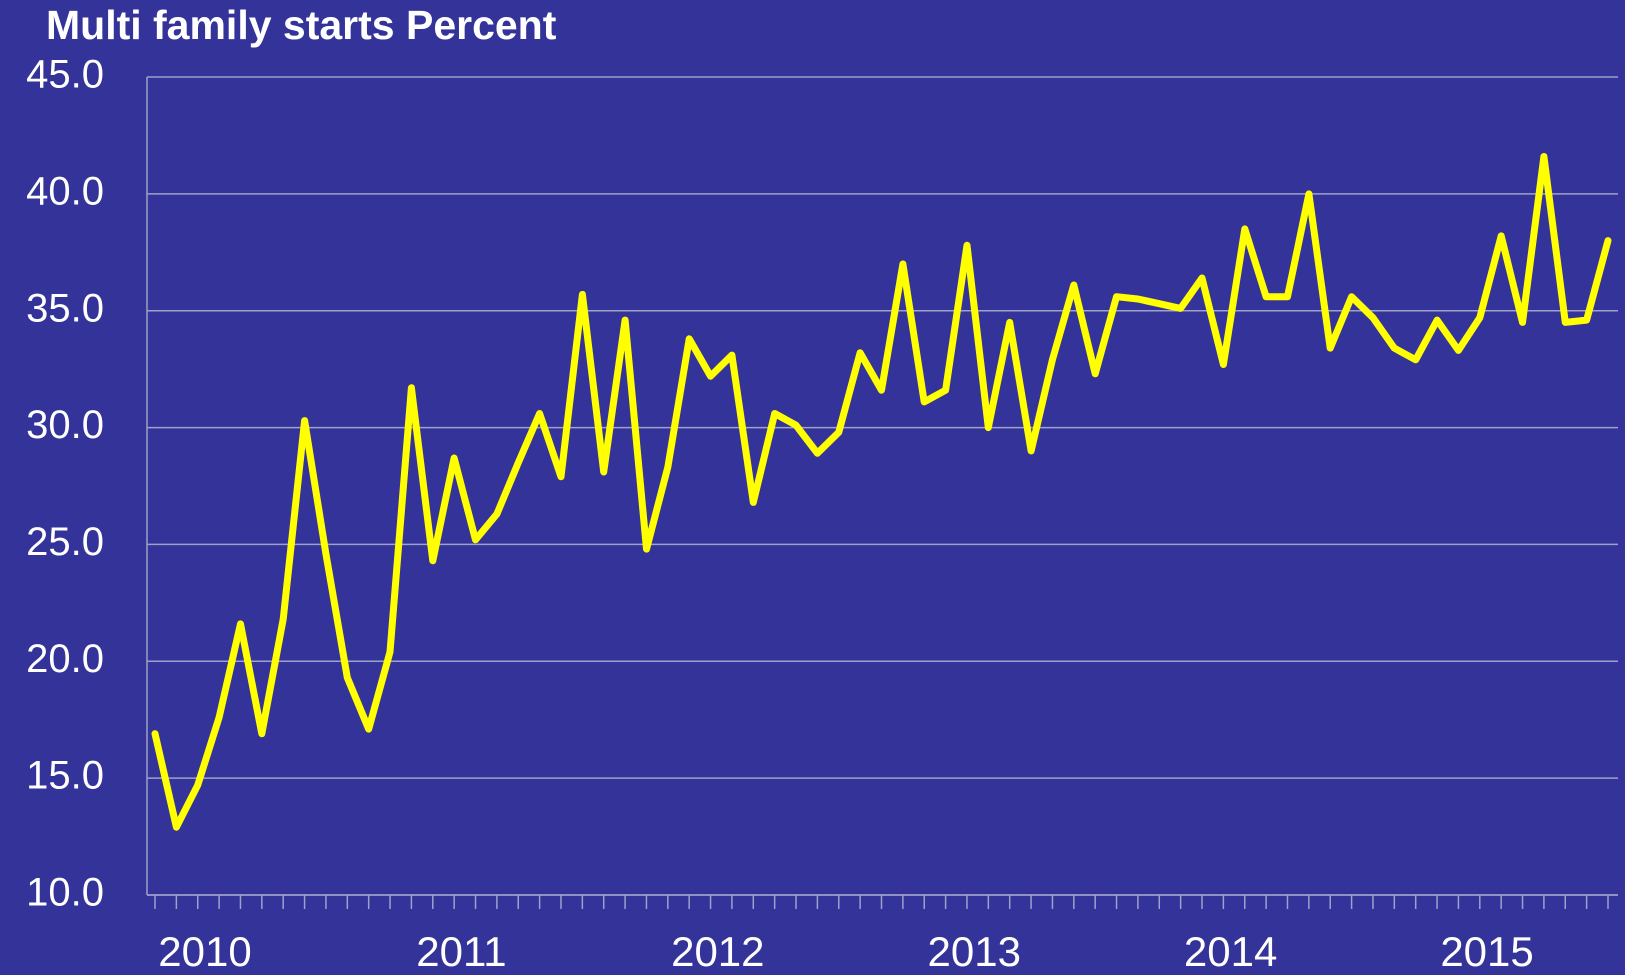 Image resolution: width=1625 pixels, height=975 pixels. I want to click on x-tick-label: 2012, so click(717, 951).